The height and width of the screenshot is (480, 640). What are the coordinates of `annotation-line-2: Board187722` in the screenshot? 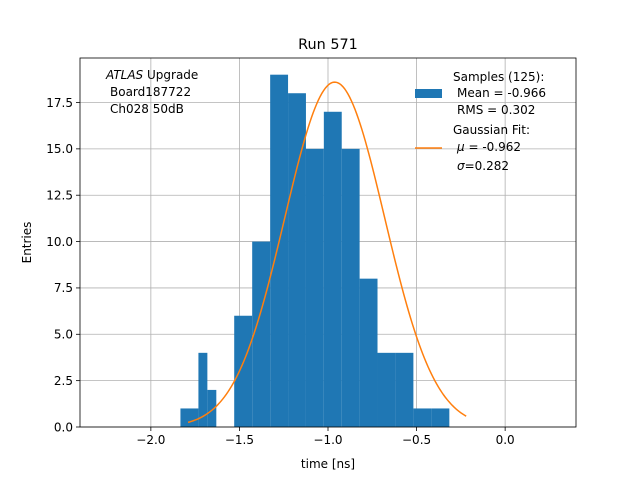 It's located at (150, 92).